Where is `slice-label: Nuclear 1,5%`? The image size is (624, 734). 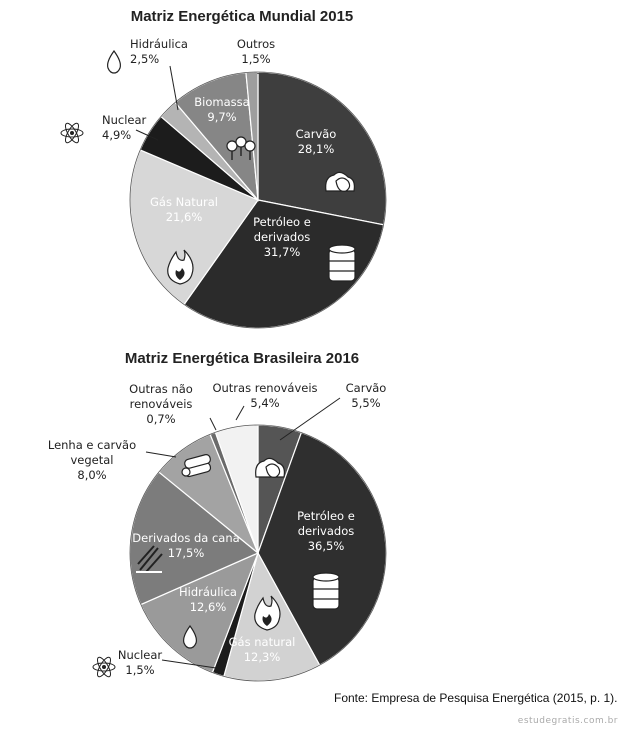 slice-label: Nuclear 1,5% is located at coordinates (140, 662).